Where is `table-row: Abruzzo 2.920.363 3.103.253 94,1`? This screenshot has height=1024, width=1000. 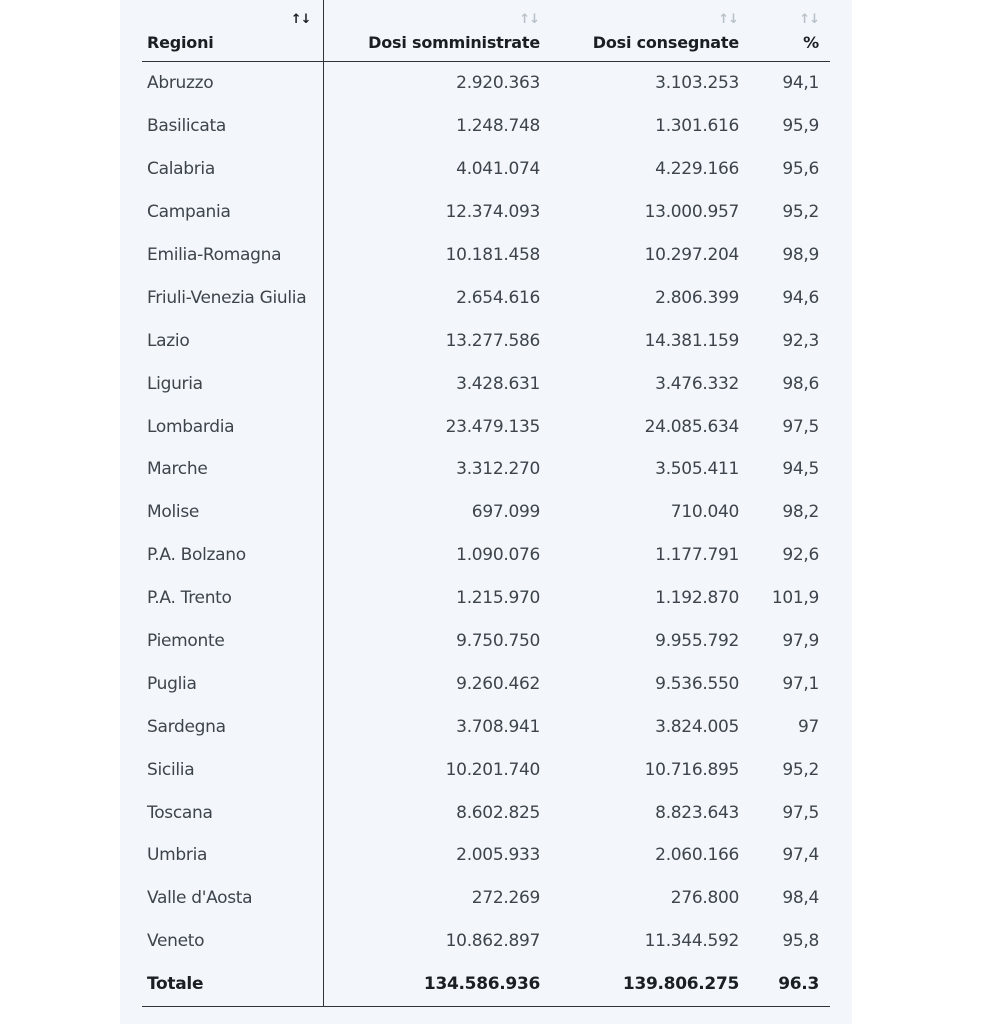 table-row: Abruzzo 2.920.363 3.103.253 94,1 is located at coordinates (486, 83).